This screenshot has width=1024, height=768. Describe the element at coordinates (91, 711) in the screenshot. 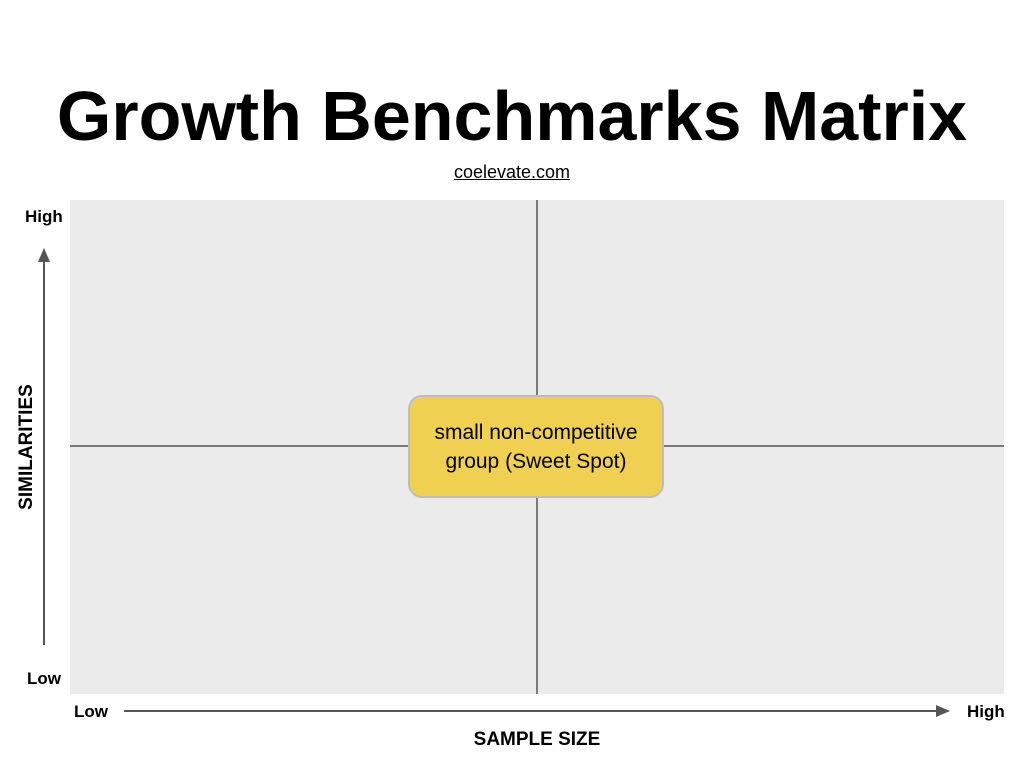

I see `x-axis-low-label: Low` at that location.